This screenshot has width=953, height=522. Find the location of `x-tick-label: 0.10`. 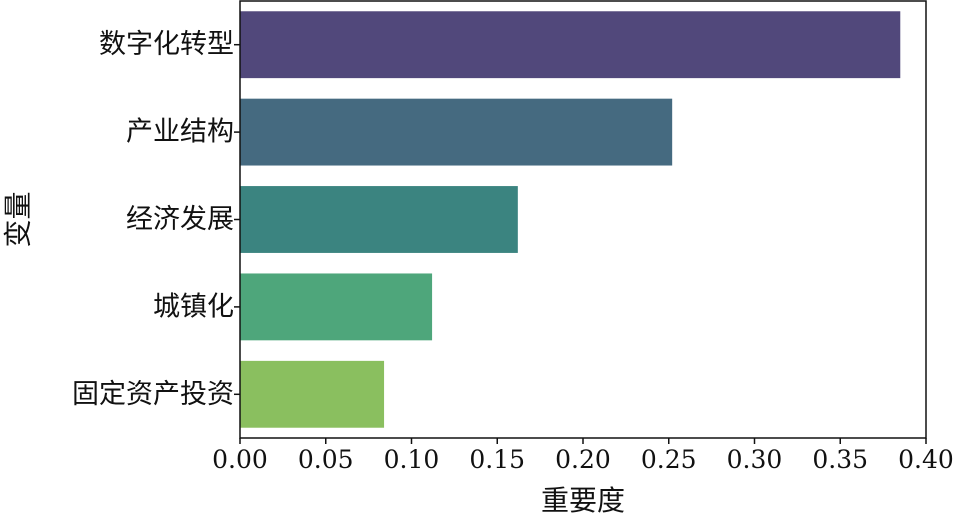

x-tick-label: 0.10 is located at coordinates (412, 459).